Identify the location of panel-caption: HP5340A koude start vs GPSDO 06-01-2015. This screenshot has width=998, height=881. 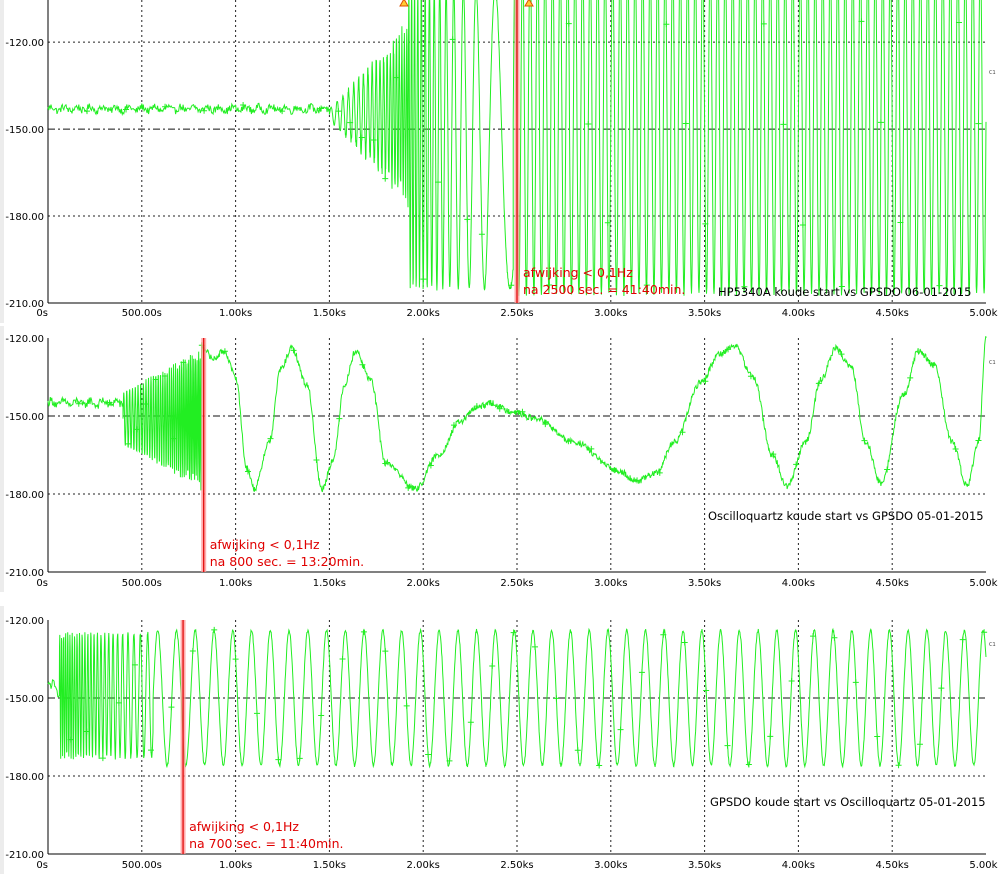
(844, 292).